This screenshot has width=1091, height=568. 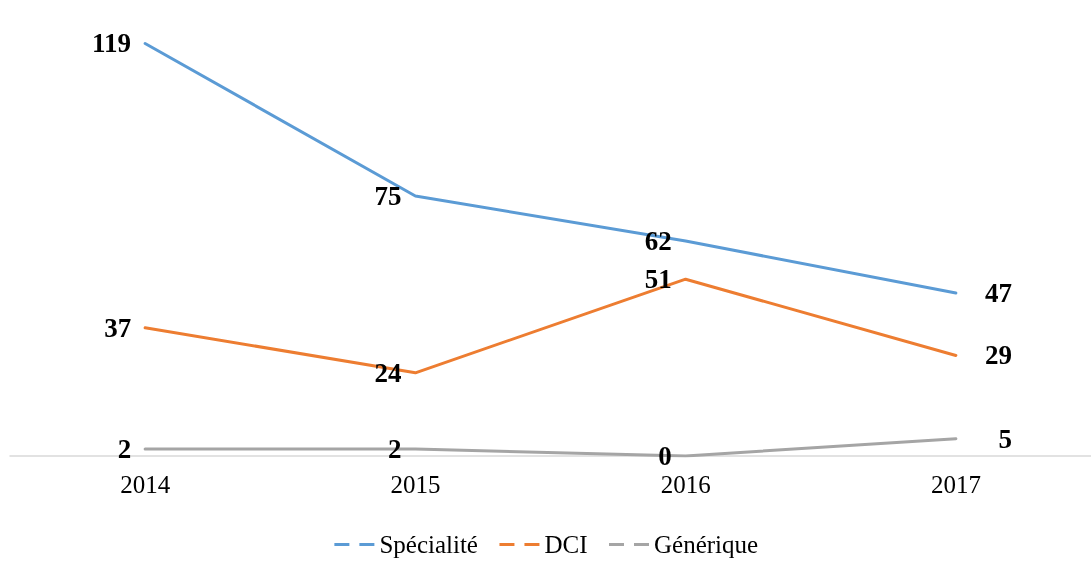 What do you see at coordinates (1005, 438) in the screenshot?
I see `data-label: 5` at bounding box center [1005, 438].